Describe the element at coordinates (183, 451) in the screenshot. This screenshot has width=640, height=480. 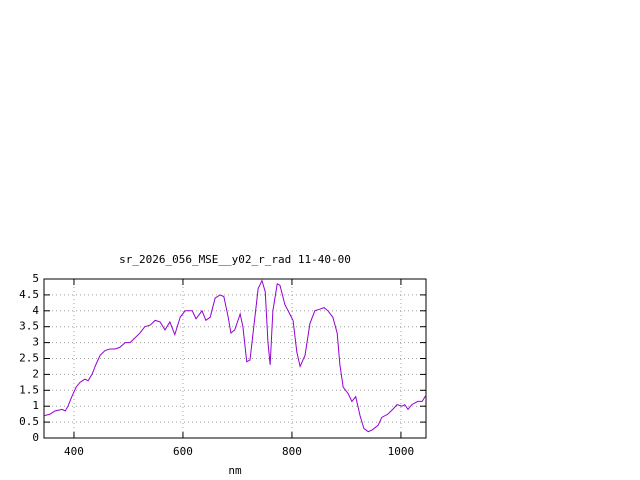
I see `x-tick-label: 600` at that location.